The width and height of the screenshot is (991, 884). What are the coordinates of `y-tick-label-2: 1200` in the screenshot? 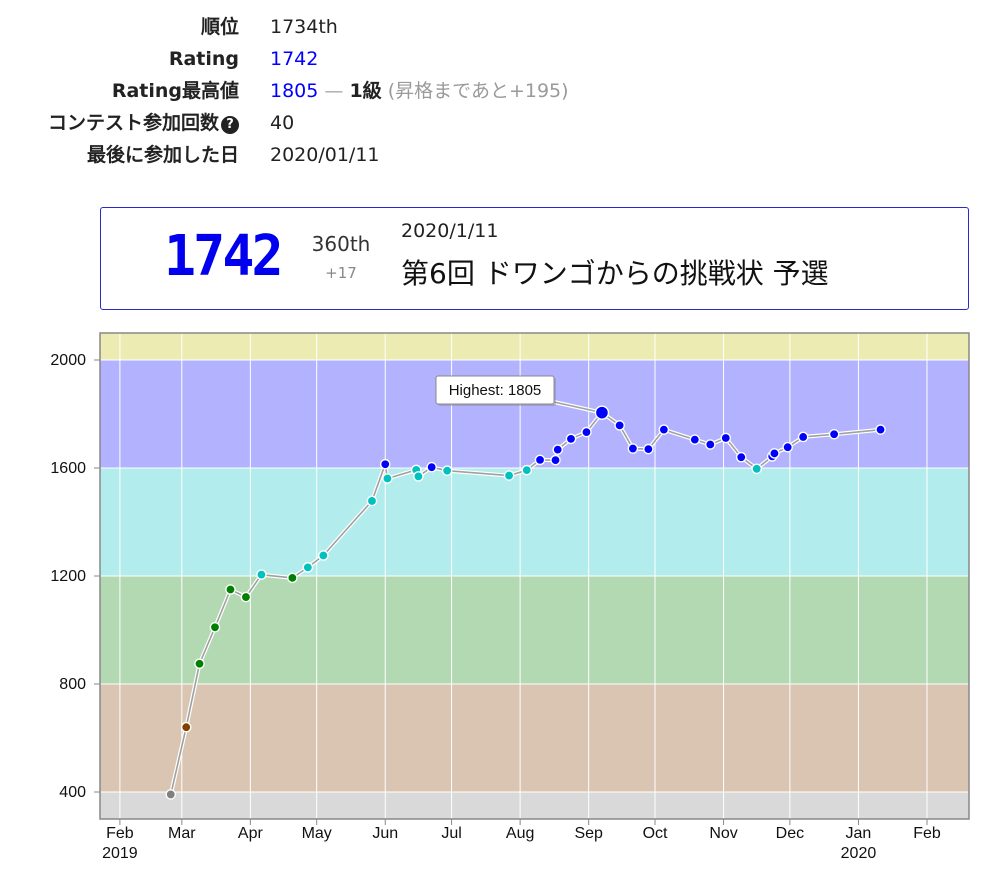 It's located at (68, 576).